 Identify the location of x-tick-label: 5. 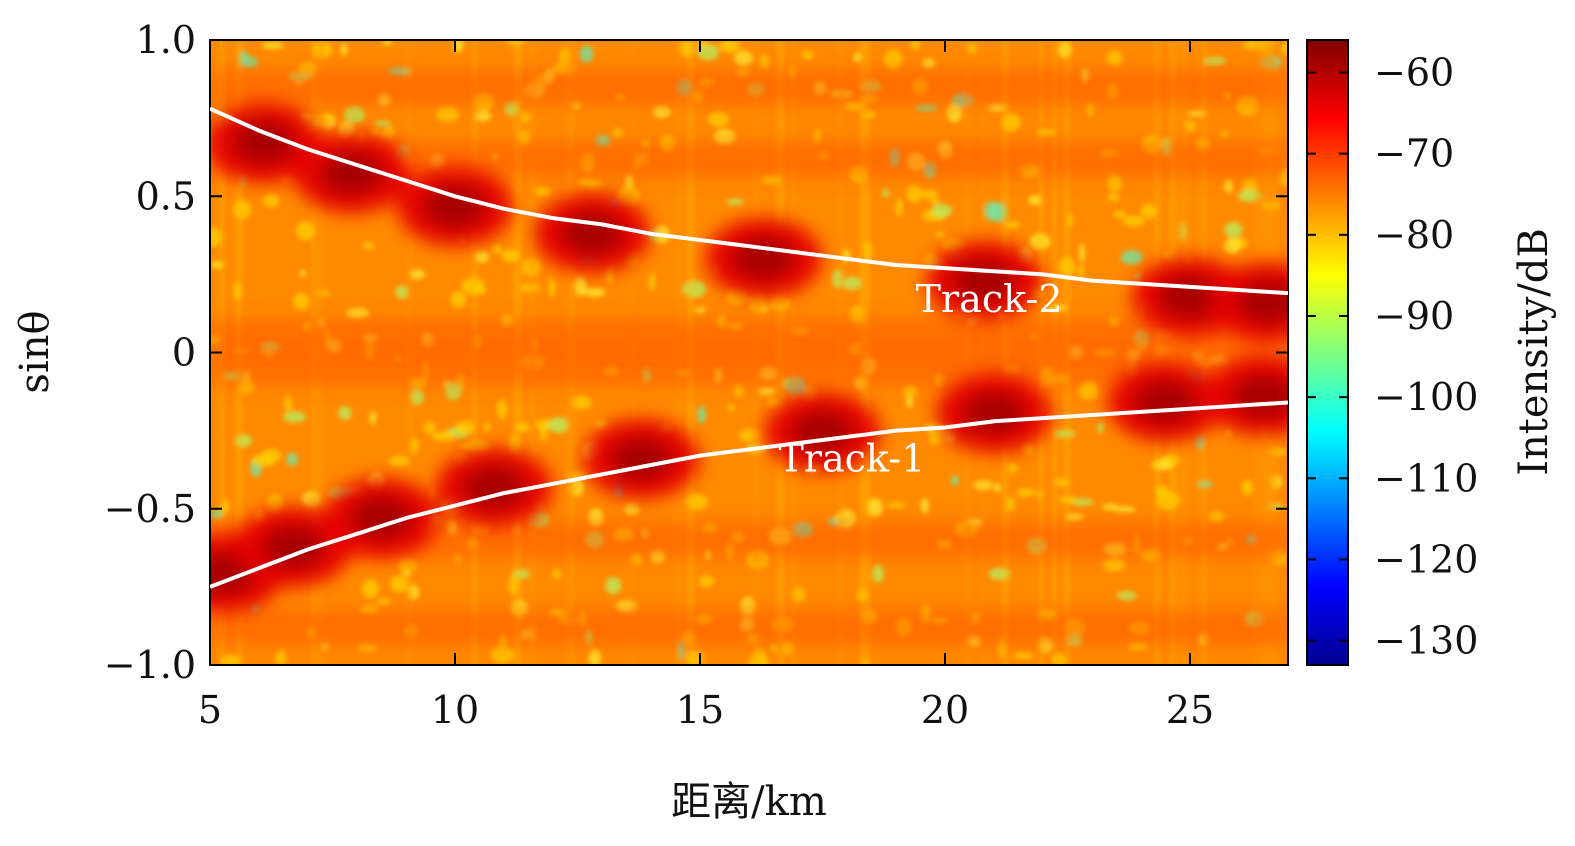
(210, 710).